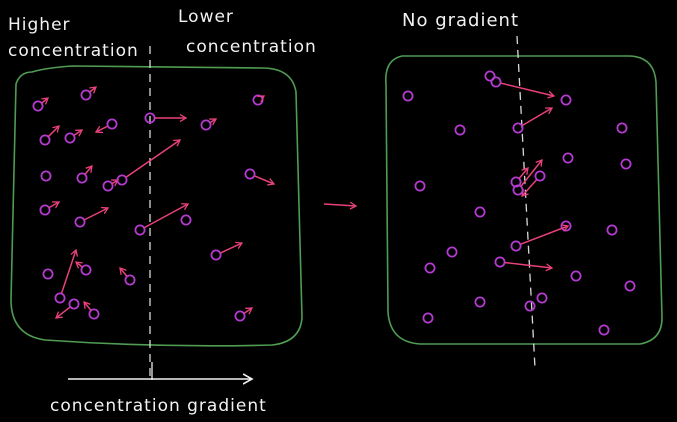  I want to click on transition-arrow, so click(339, 205).